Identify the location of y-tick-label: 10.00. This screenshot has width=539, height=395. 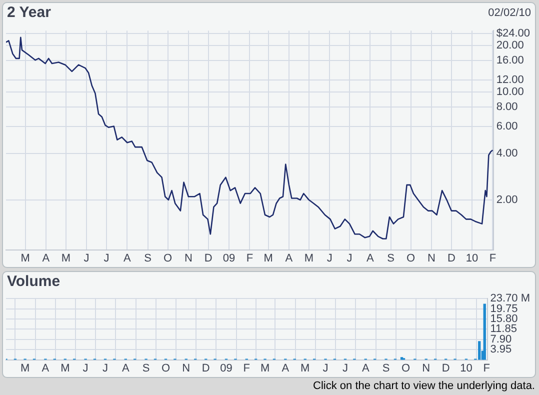
(510, 92).